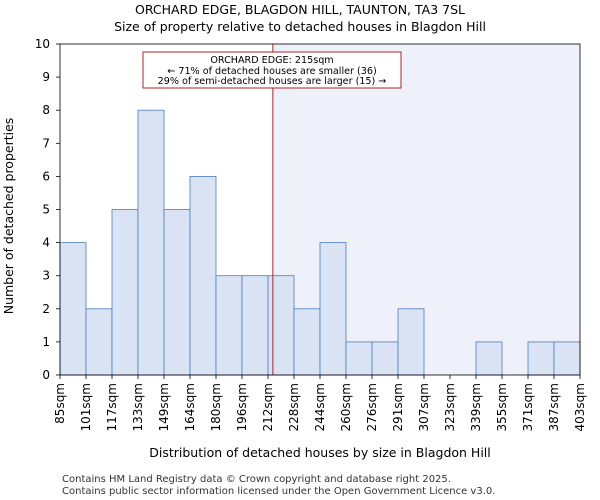  I want to click on x-tick-label: 355sqm, so click(502, 407).